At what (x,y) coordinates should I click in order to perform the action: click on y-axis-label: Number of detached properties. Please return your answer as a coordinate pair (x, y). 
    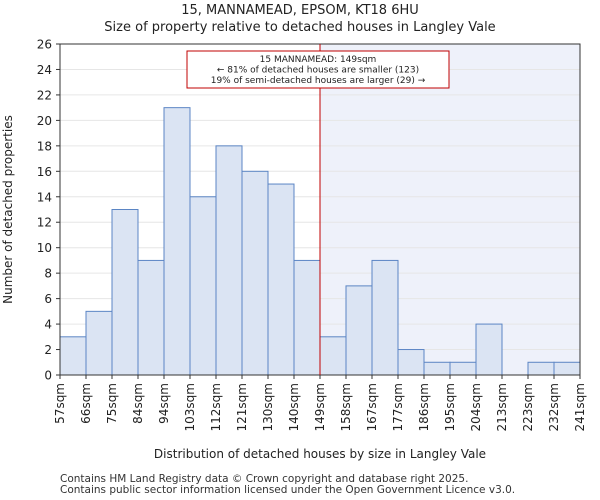
    Looking at the image, I should click on (8, 209).